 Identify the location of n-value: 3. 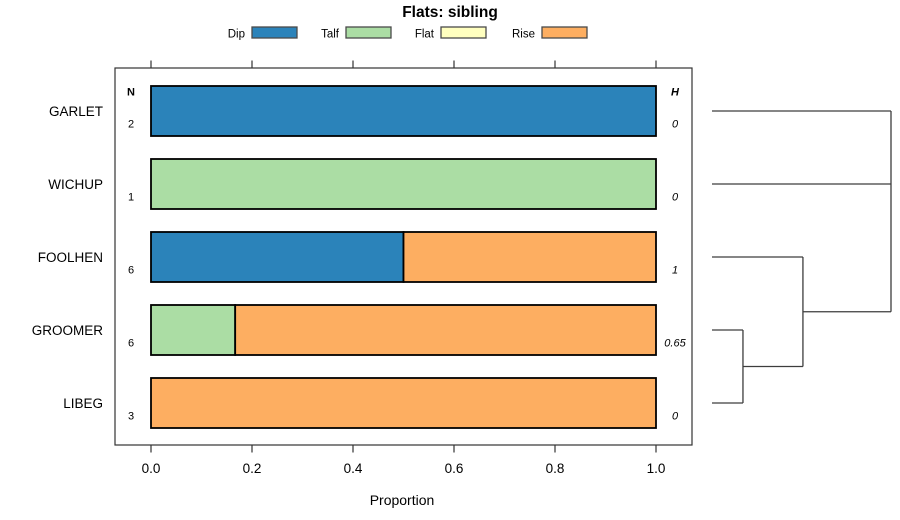
(131, 417).